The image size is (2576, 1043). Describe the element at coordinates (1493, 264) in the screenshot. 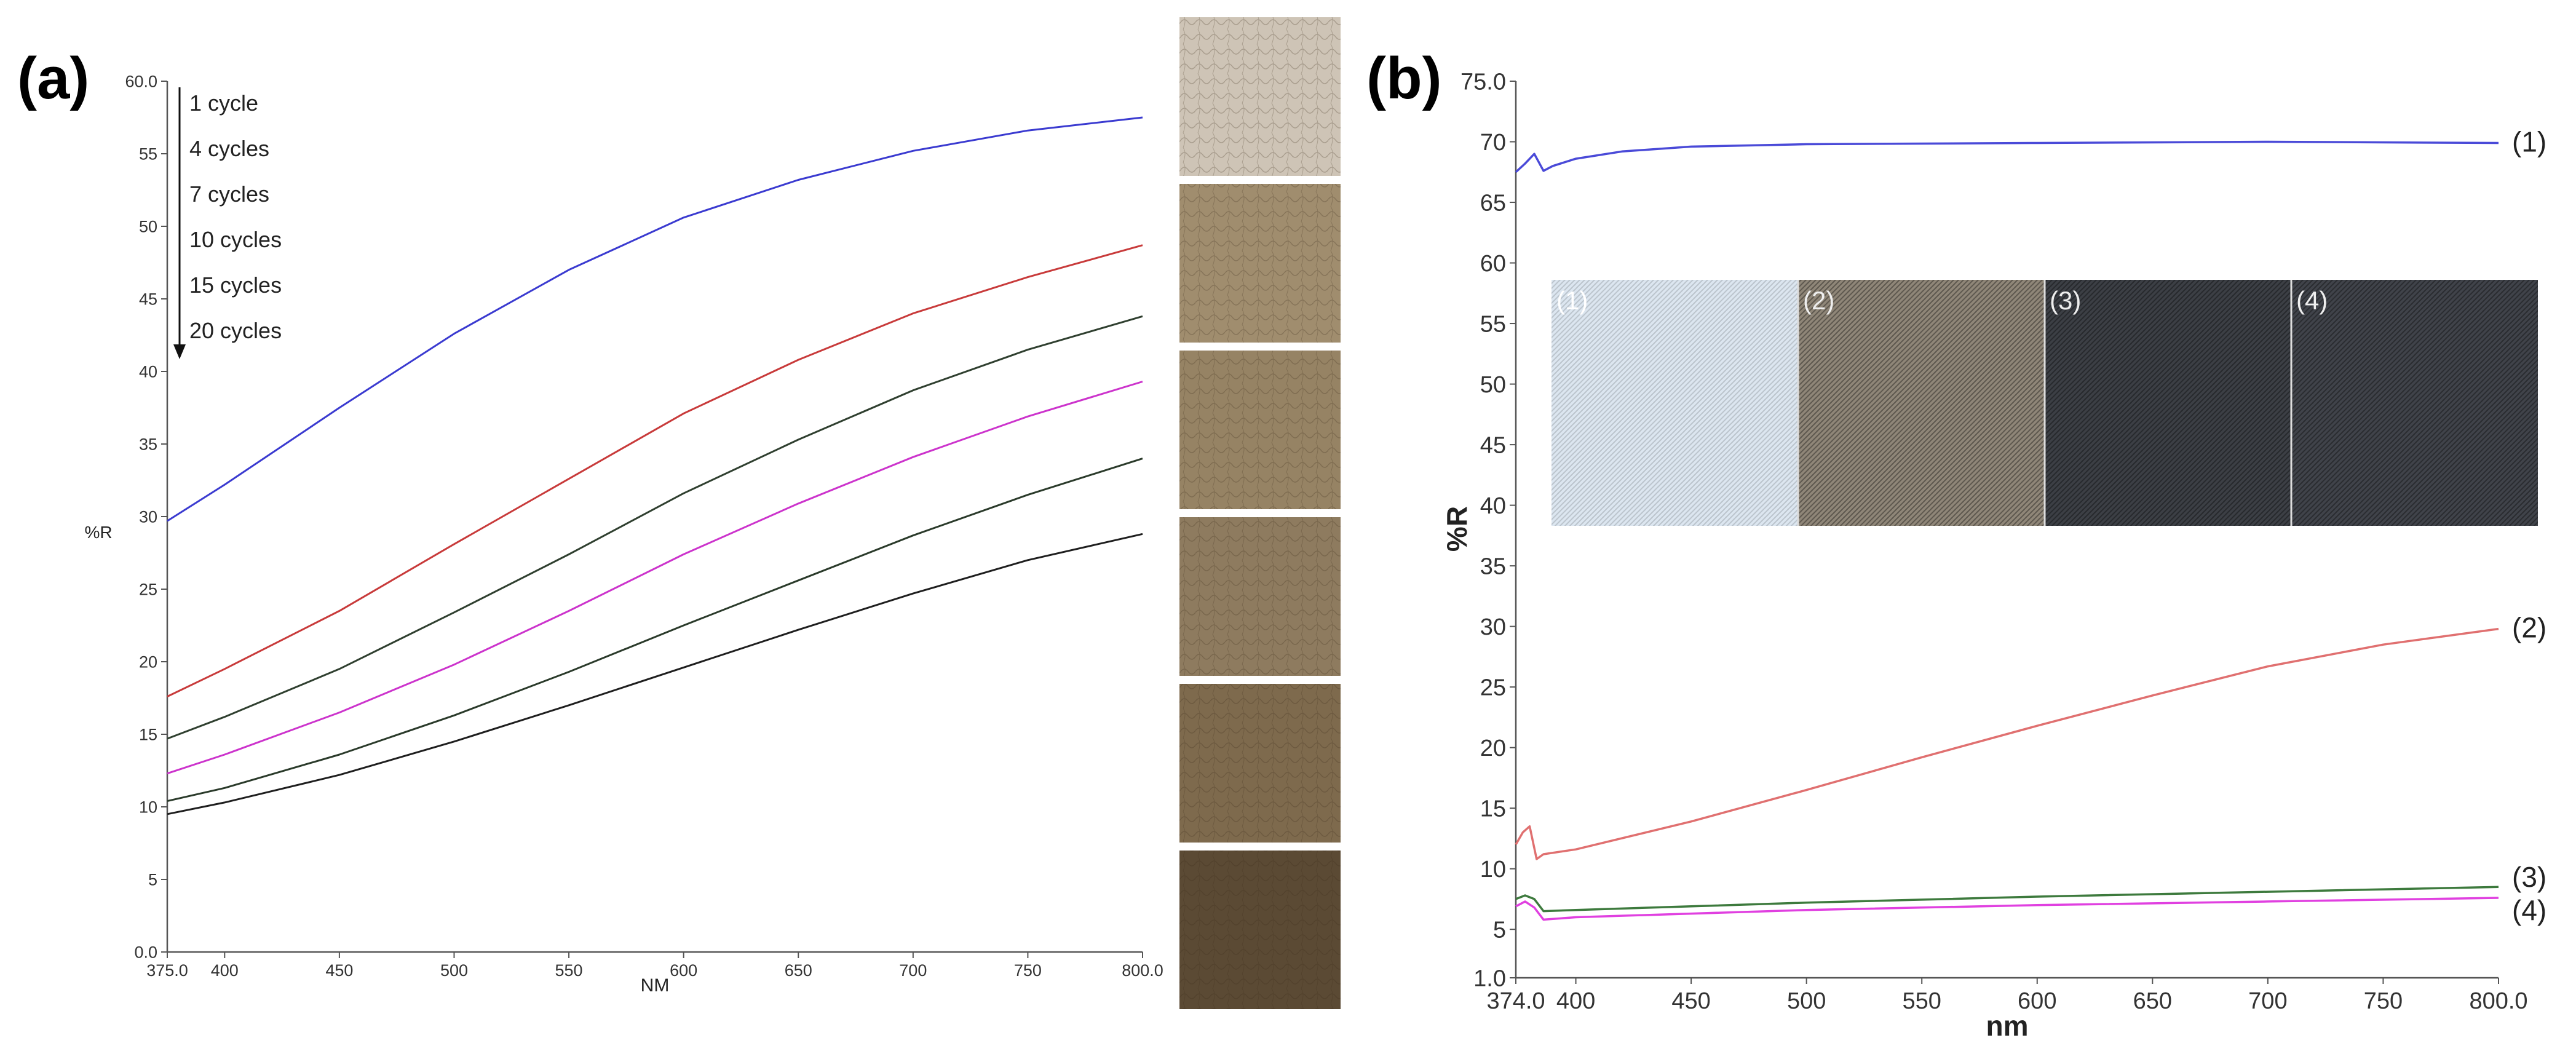

I see `y-tick-label: 60` at that location.